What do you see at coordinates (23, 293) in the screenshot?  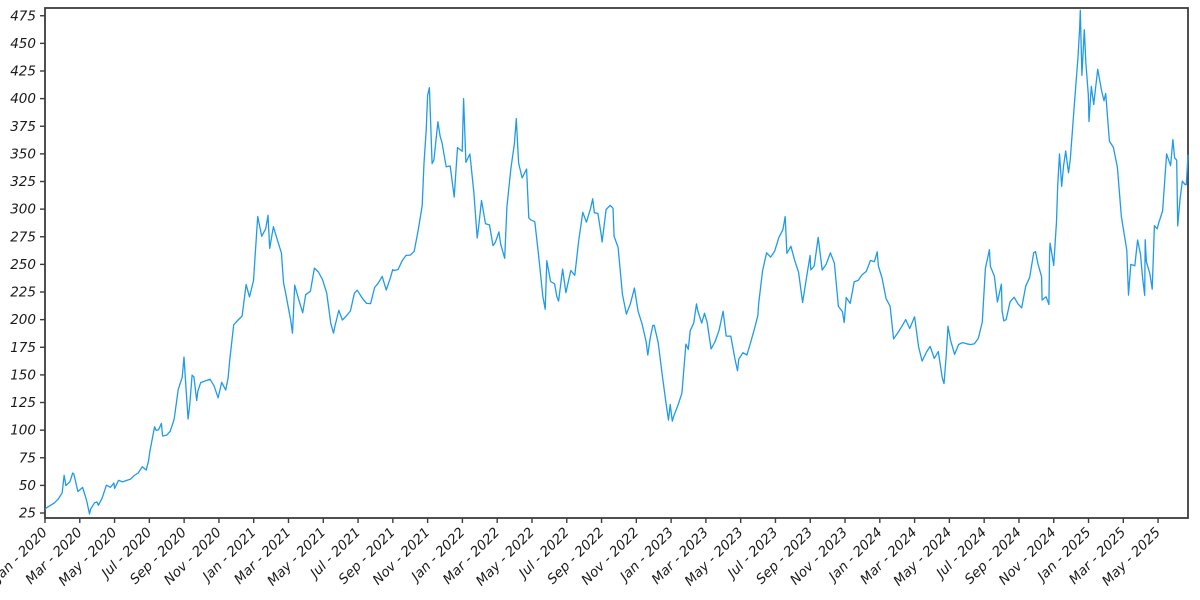 I see `y-tick-label: 225` at bounding box center [23, 293].